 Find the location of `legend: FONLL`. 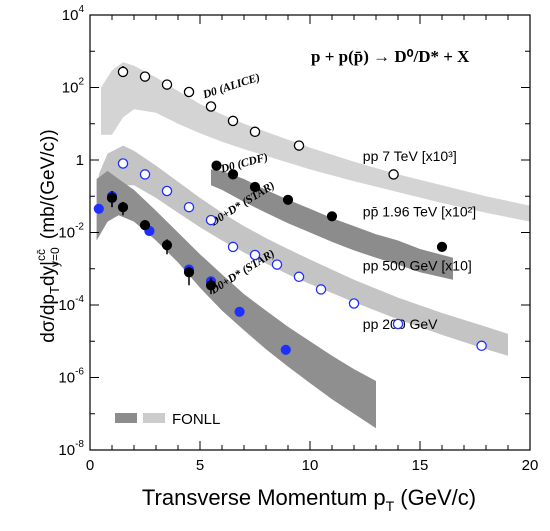

legend: FONLL is located at coordinates (167, 419).